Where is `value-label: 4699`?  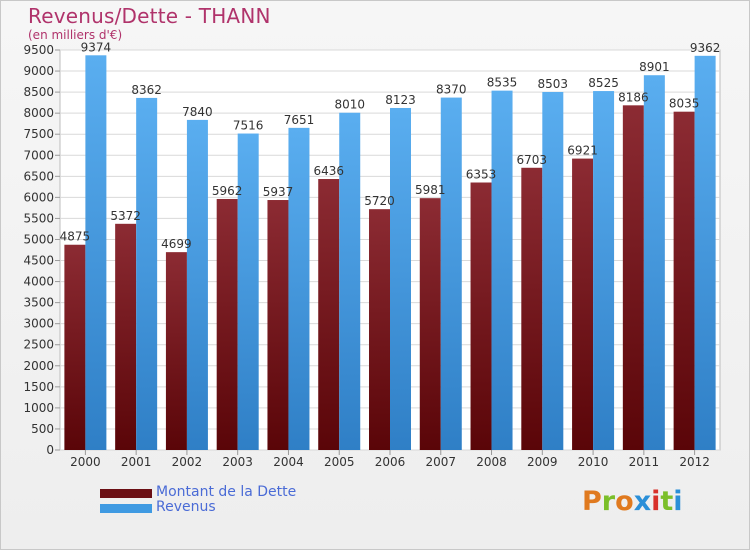
value-label: 4699 is located at coordinates (176, 244).